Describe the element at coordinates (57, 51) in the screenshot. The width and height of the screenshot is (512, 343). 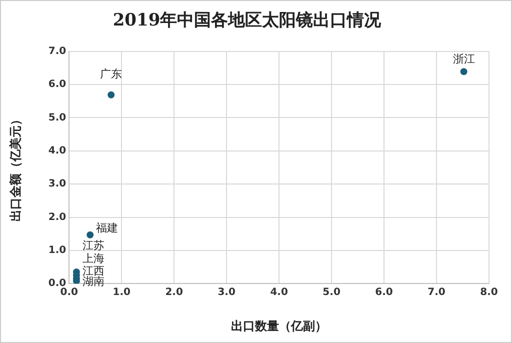
I see `y-tick-label: 7.0` at that location.